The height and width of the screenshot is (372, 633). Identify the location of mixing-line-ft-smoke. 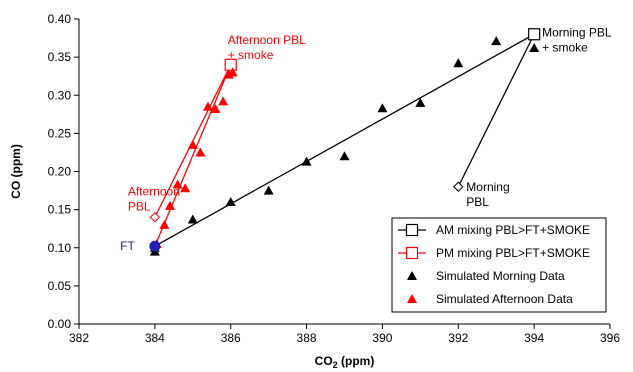
(193, 155).